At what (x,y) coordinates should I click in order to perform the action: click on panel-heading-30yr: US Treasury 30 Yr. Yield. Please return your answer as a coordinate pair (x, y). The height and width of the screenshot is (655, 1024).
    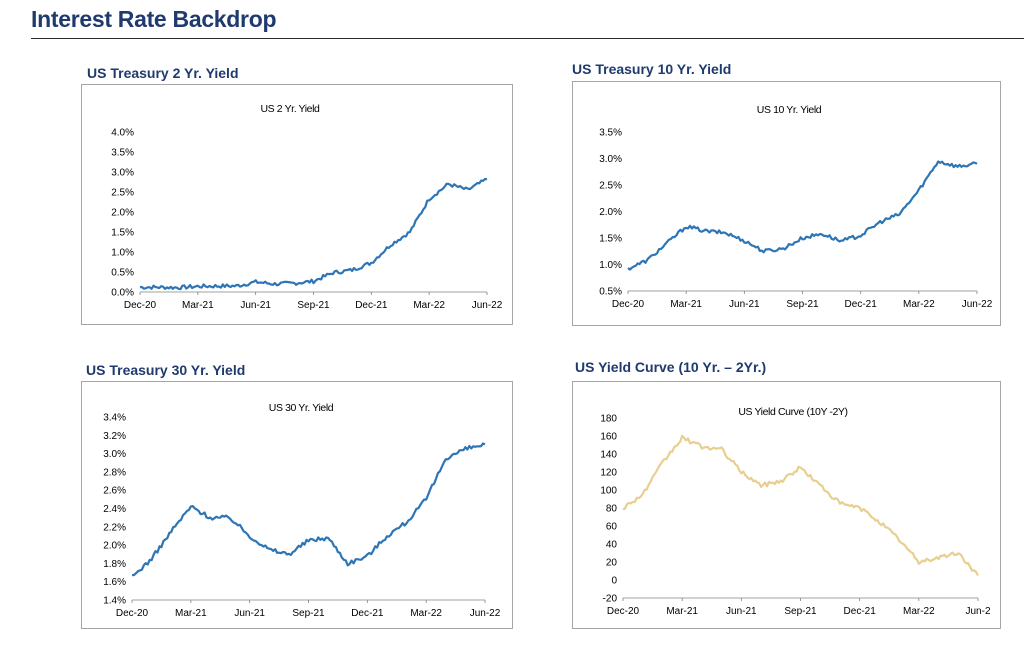
    Looking at the image, I should click on (166, 370).